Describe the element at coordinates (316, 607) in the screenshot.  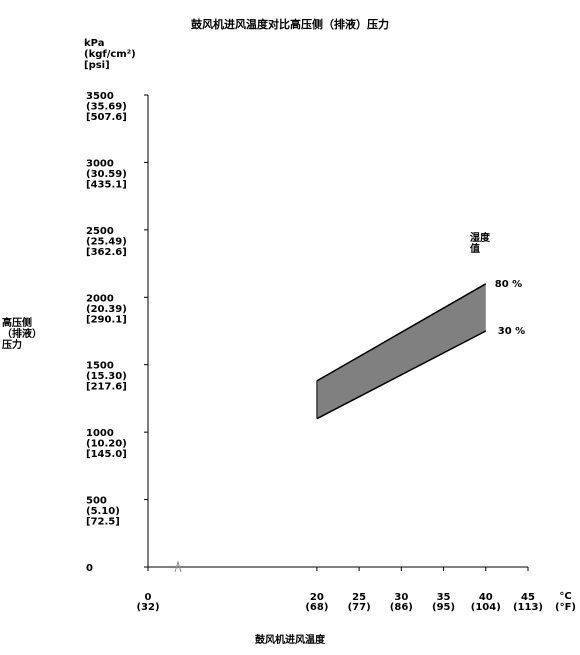
I see `x-tick-label: (68)` at that location.